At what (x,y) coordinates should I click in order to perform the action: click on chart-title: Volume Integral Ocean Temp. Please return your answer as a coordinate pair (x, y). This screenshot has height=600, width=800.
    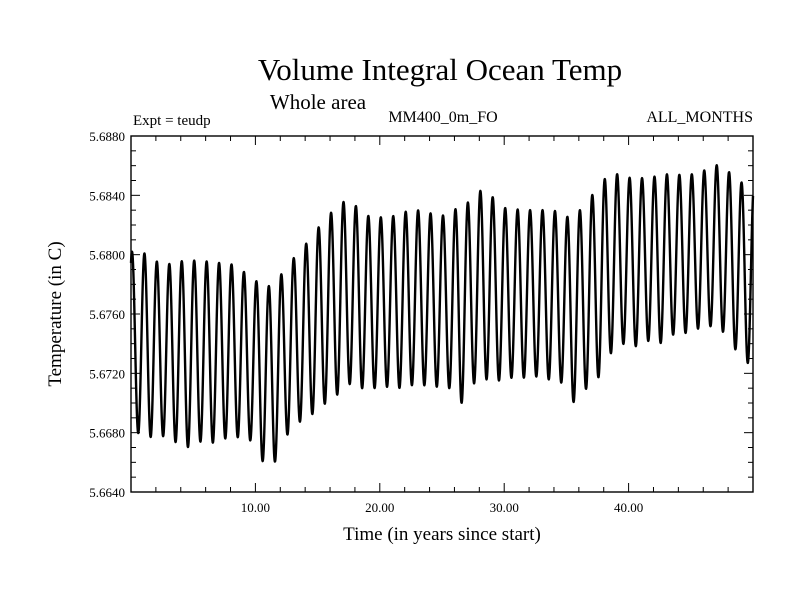
    Looking at the image, I should click on (440, 69).